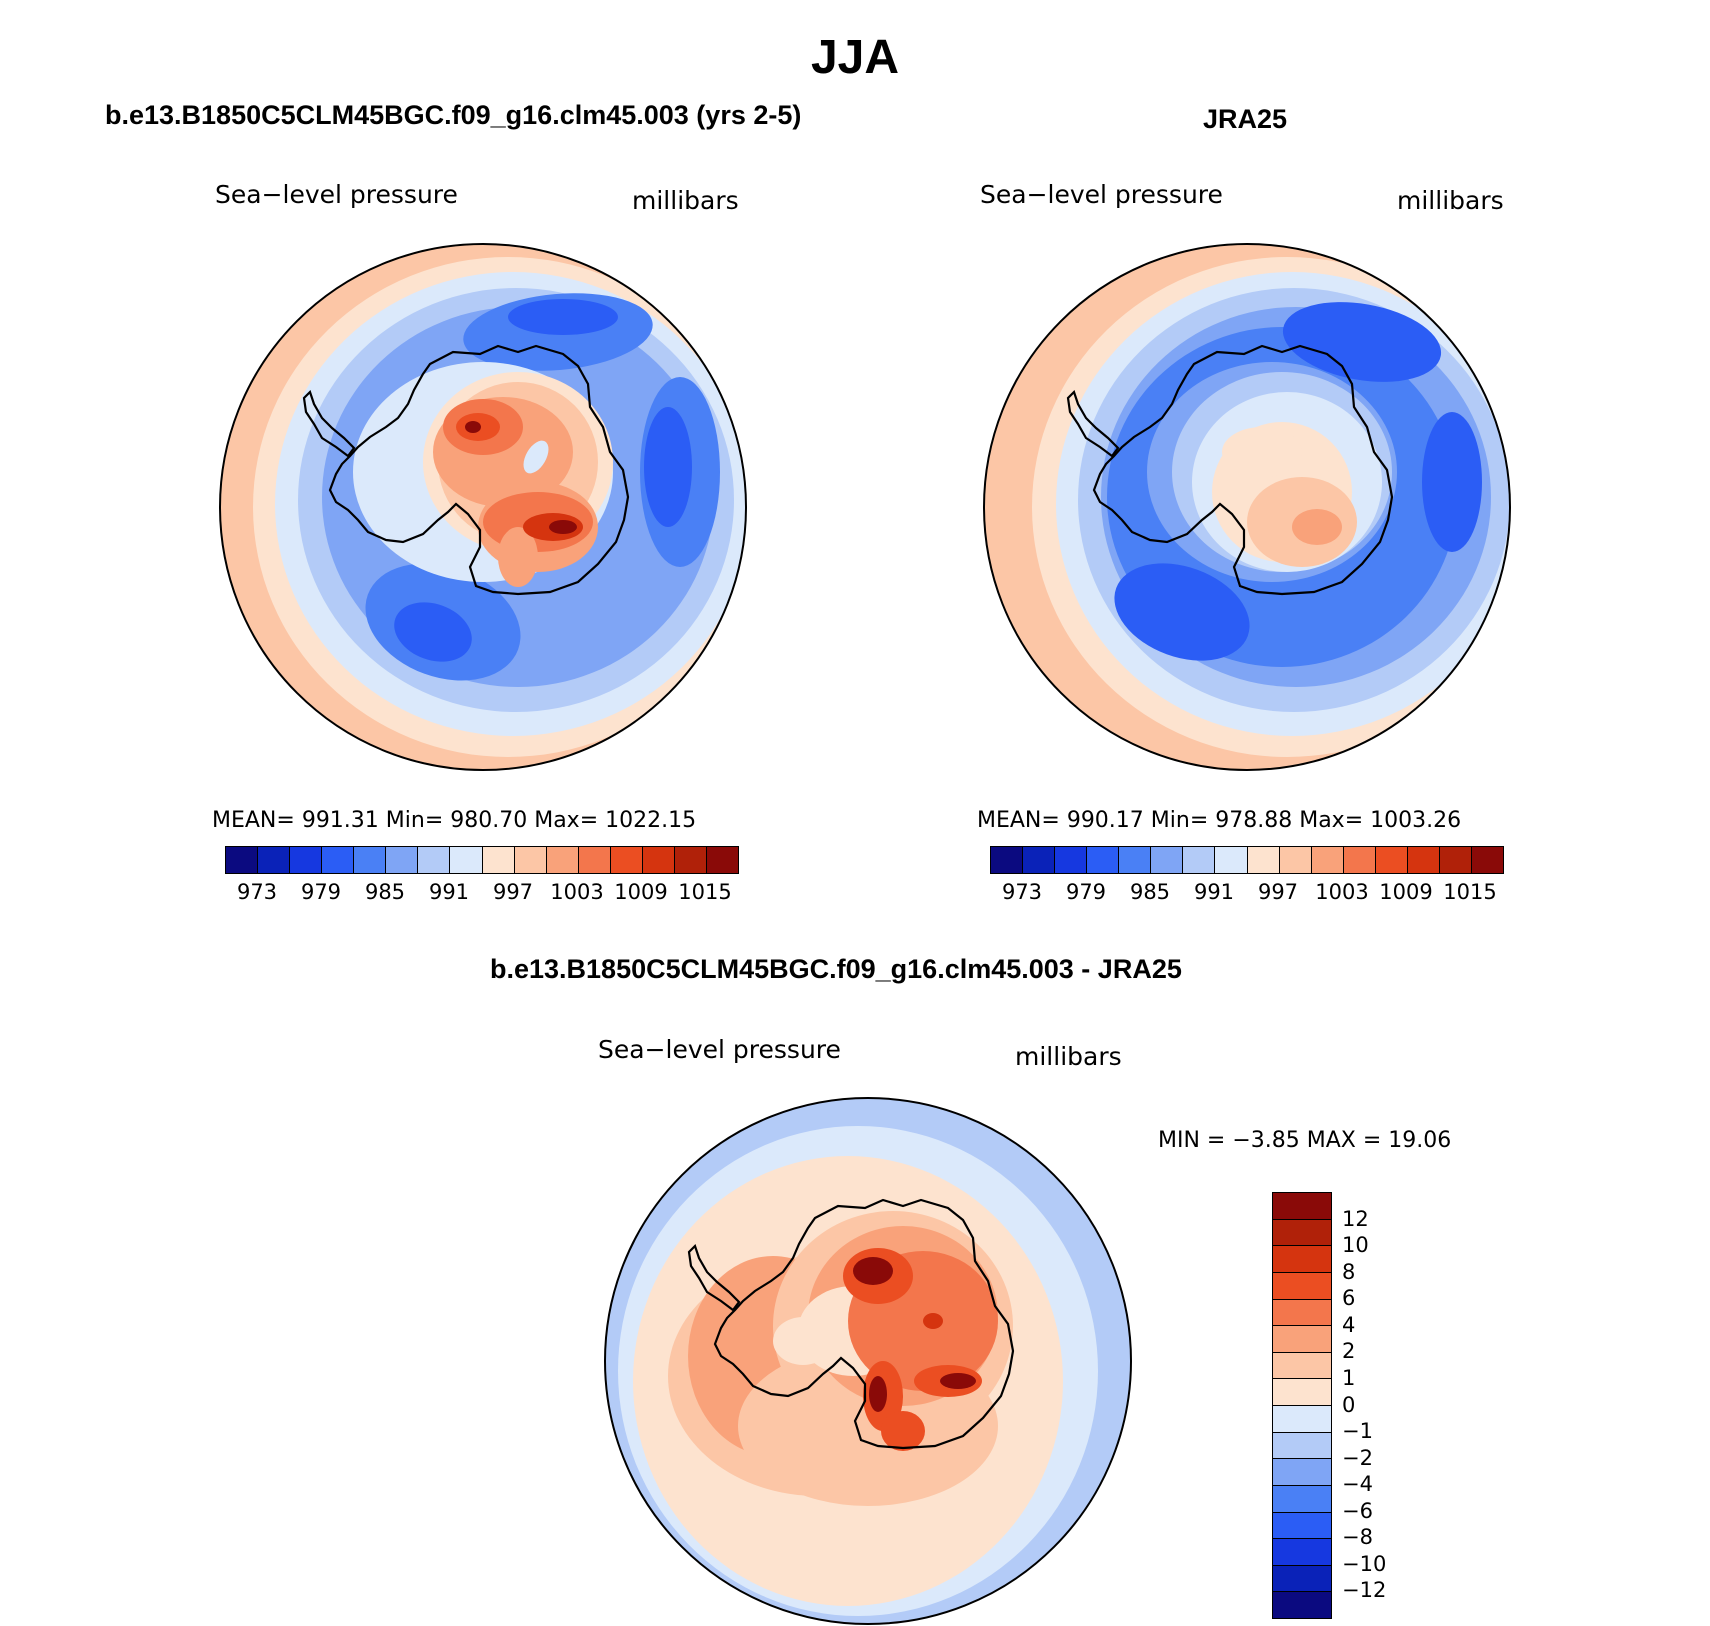  What do you see at coordinates (1349, 1298) in the screenshot?
I see `colorbar-tick-label: 6` at bounding box center [1349, 1298].